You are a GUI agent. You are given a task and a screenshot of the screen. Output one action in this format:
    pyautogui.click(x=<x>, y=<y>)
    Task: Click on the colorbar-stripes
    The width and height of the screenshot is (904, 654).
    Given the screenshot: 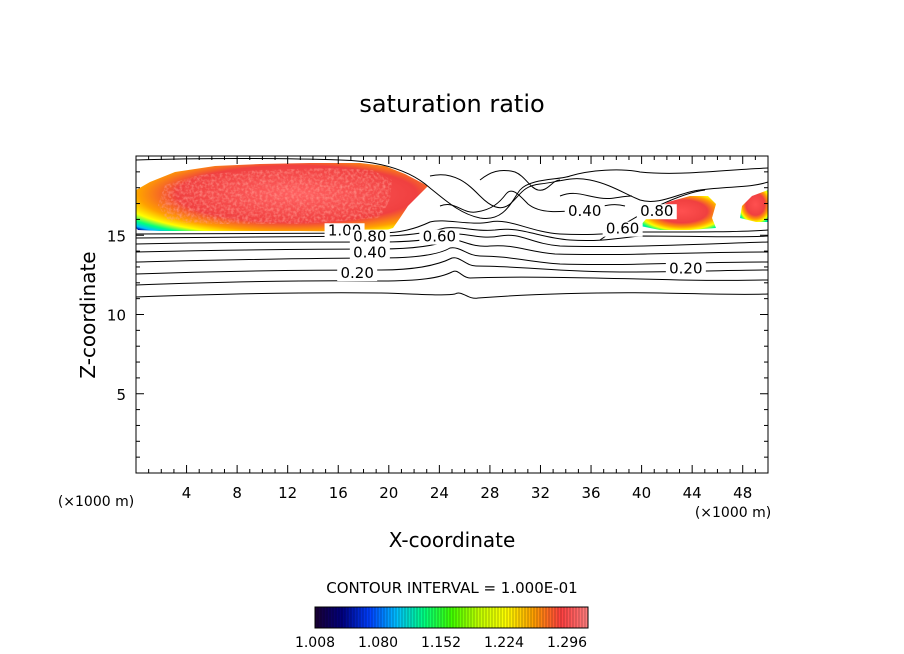 What is the action you would take?
    pyautogui.click(x=451, y=617)
    